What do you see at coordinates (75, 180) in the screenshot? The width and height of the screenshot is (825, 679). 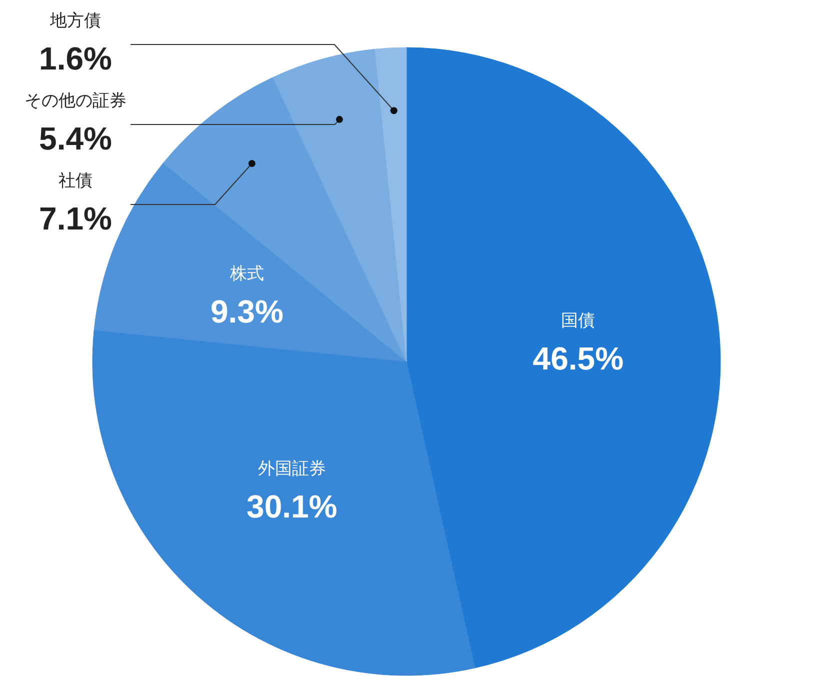 I see `slice-label: 社債` at bounding box center [75, 180].